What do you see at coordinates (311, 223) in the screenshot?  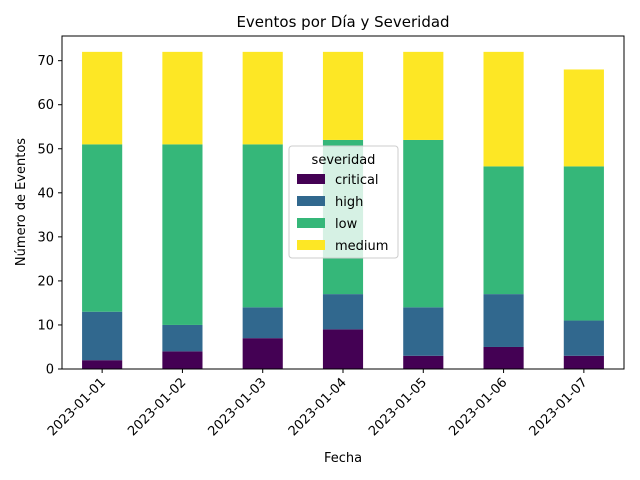 I see `legend-swatch-low` at bounding box center [311, 223].